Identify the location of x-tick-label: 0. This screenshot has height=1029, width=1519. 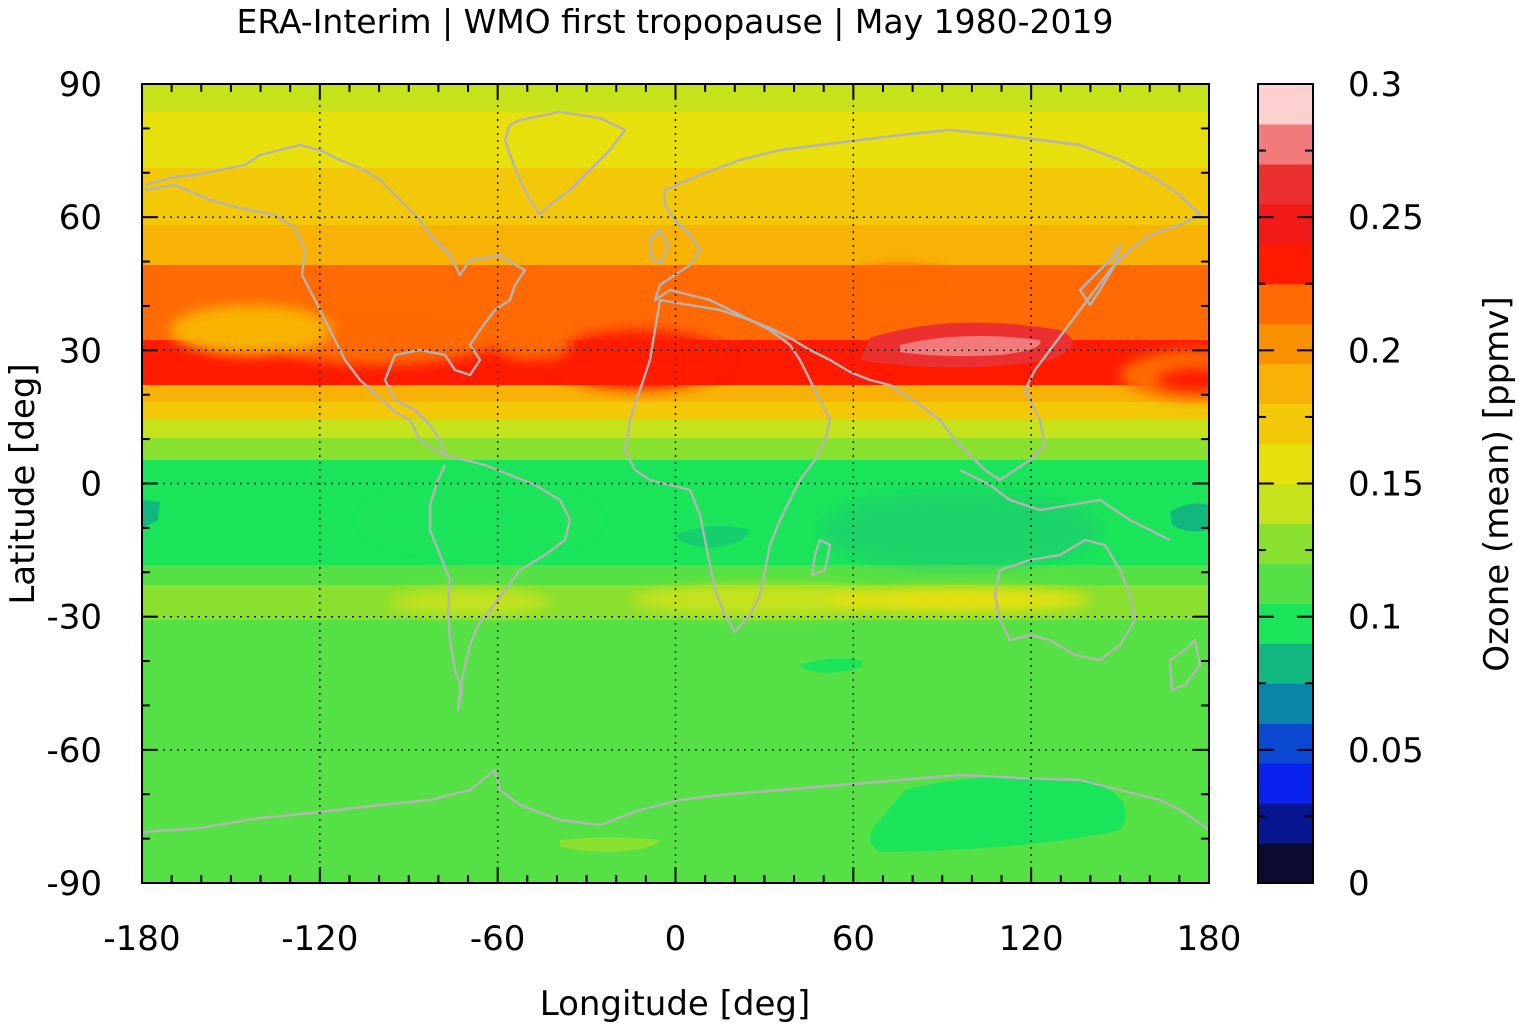
(676, 939).